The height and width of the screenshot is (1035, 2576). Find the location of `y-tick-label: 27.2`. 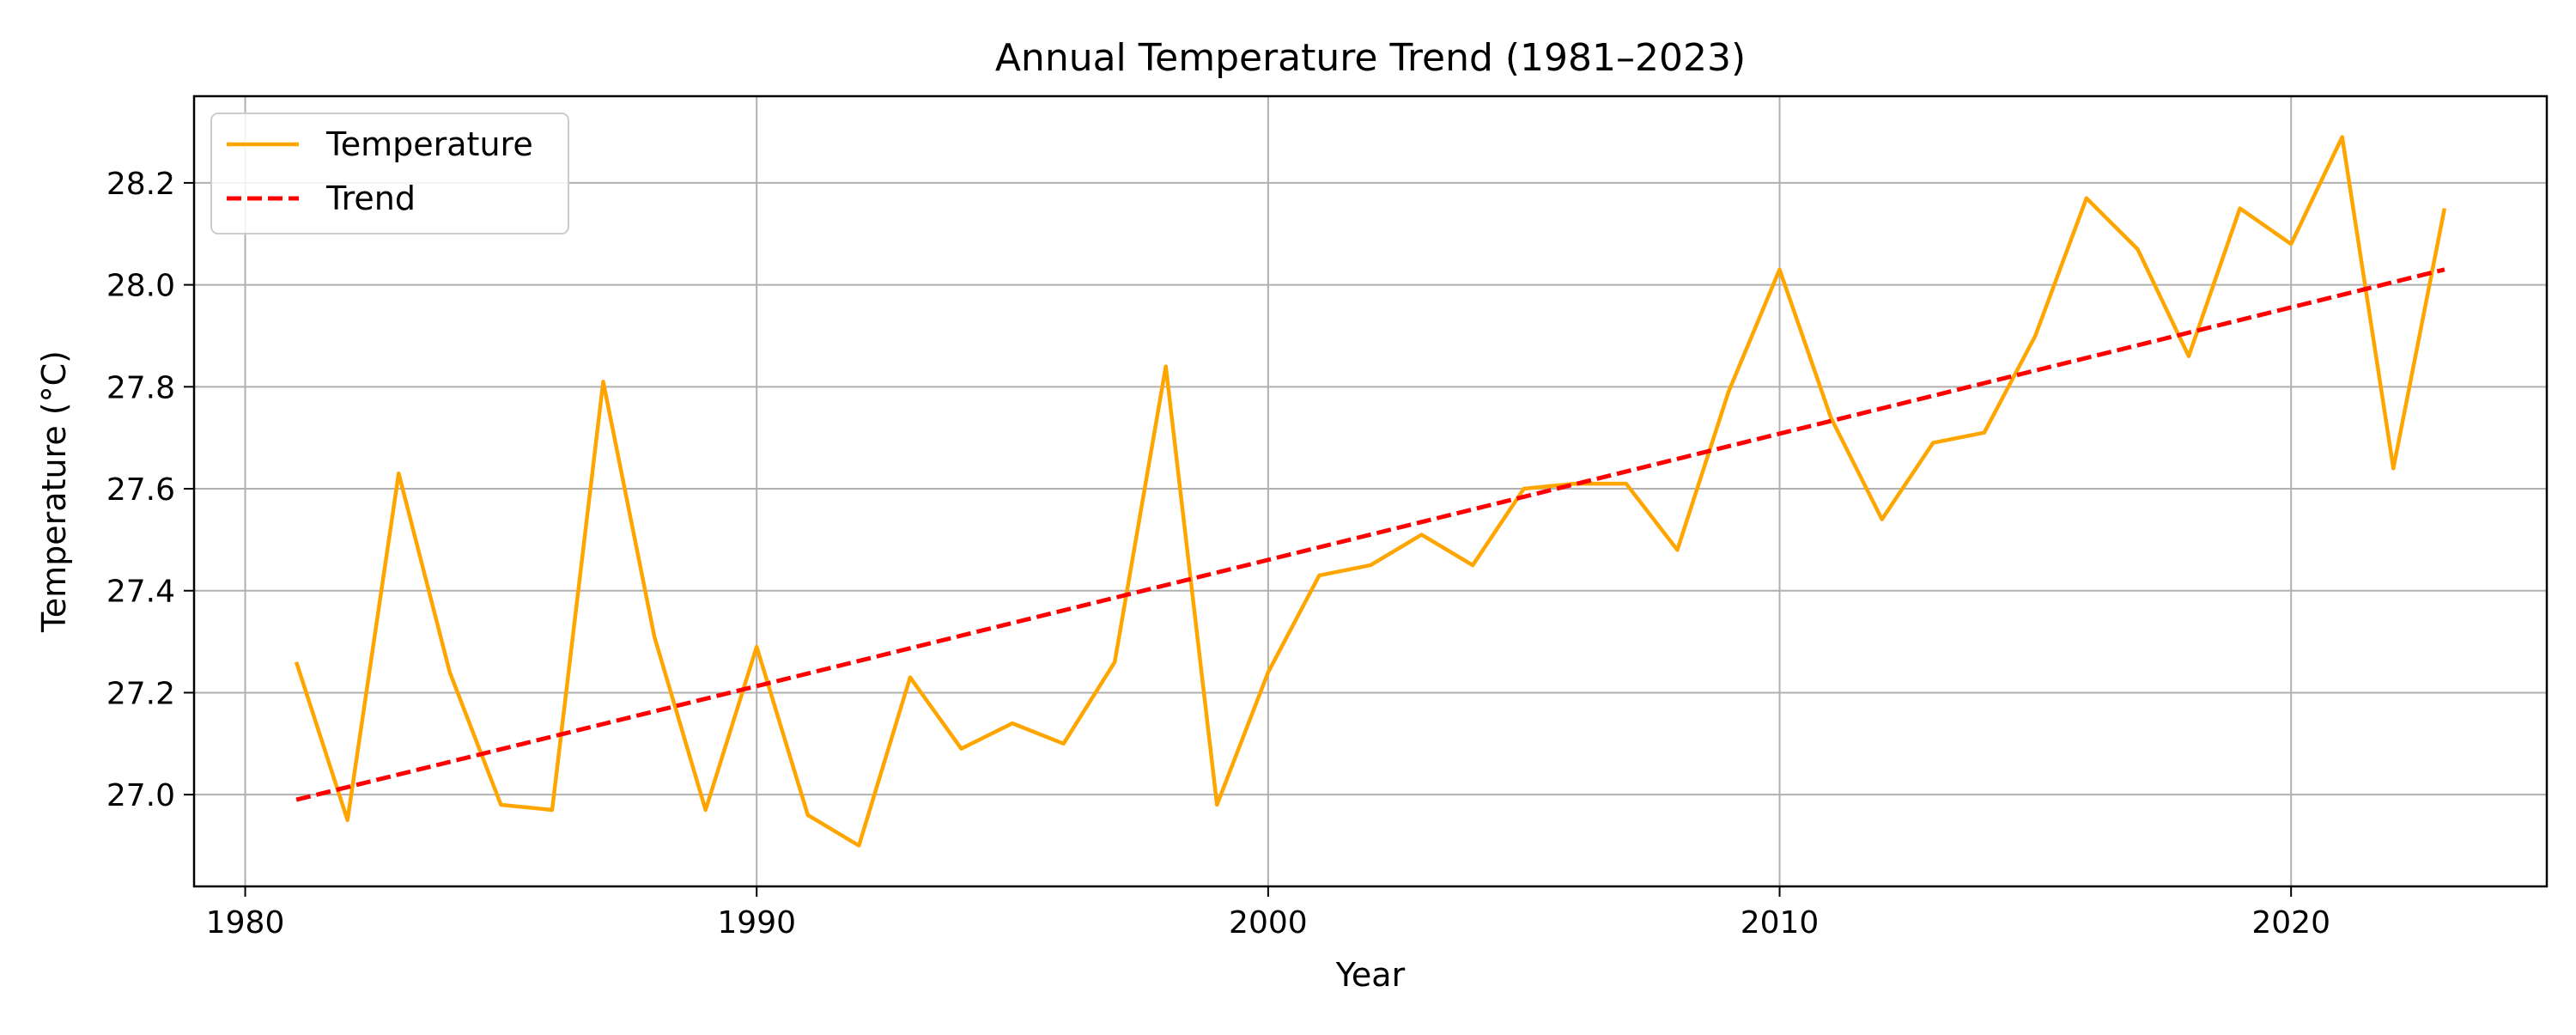

y-tick-label: 27.2 is located at coordinates (140, 693).